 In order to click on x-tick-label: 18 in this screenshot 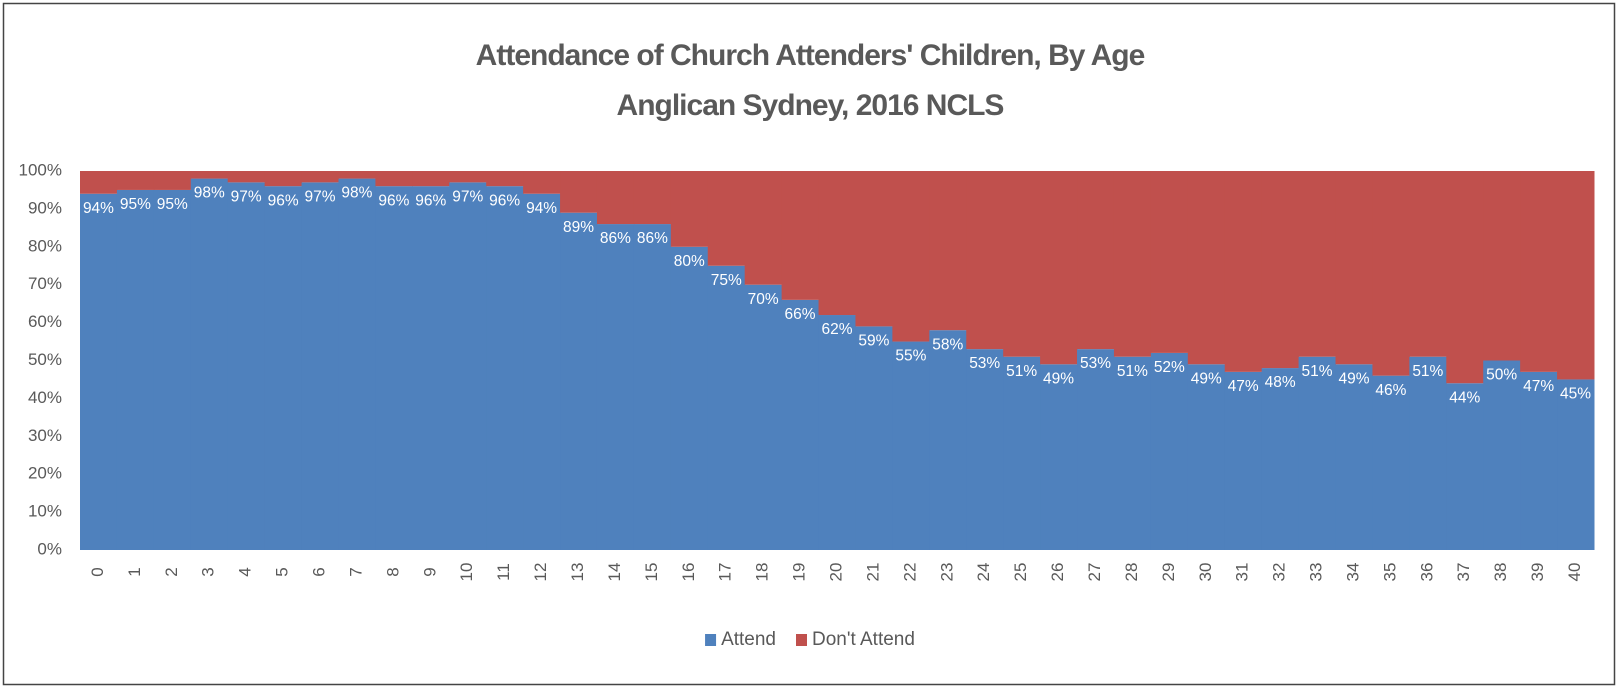, I will do `click(762, 572)`.